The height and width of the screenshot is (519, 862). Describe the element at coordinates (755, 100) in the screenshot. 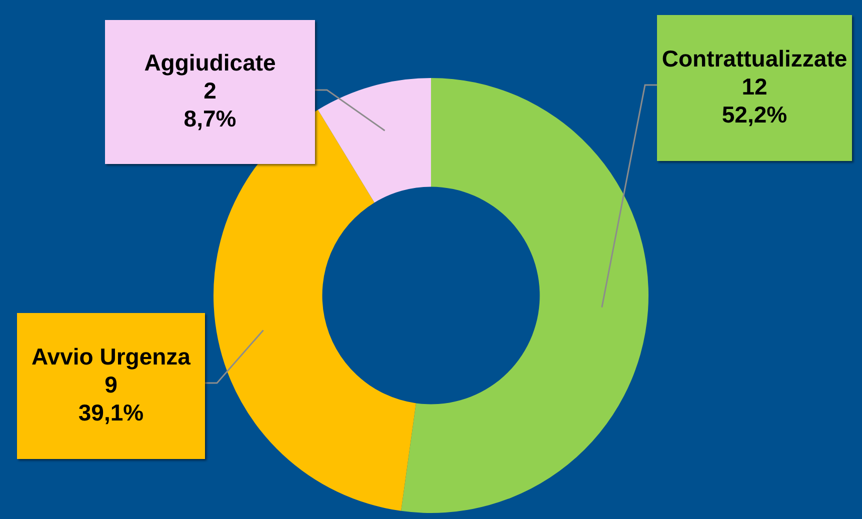

I see `data-label: 12 52,2%` at that location.